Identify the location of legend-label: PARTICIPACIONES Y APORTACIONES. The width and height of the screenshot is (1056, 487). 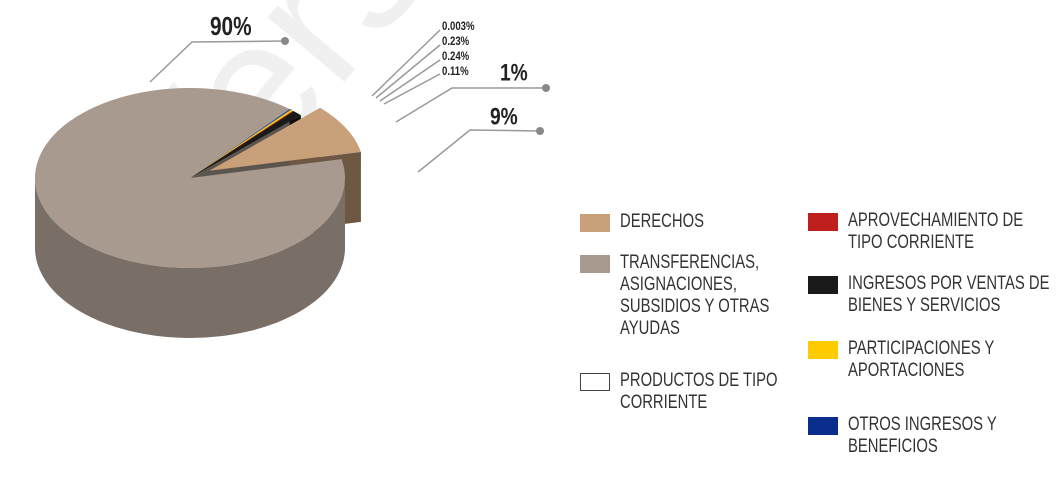
(921, 359).